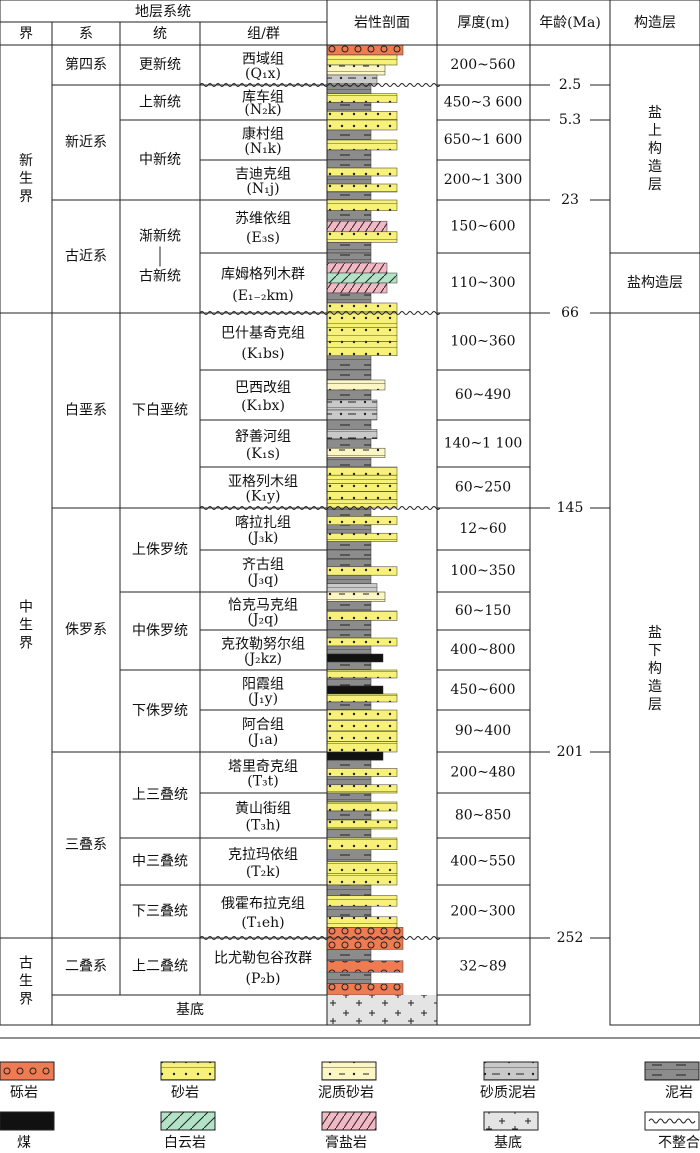  What do you see at coordinates (263, 74) in the screenshot?
I see `formation-code: (Q₁x)` at bounding box center [263, 74].